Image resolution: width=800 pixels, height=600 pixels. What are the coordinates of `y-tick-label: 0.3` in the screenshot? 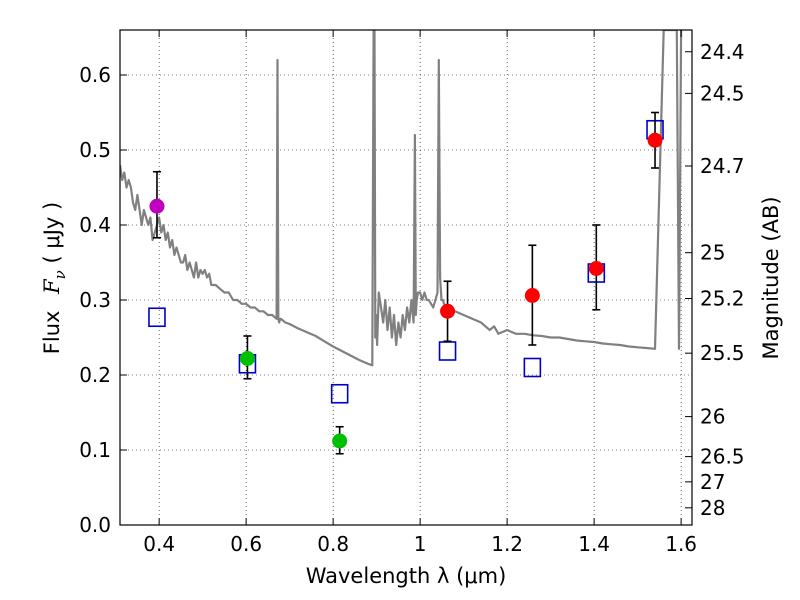 It's located at (95, 300).